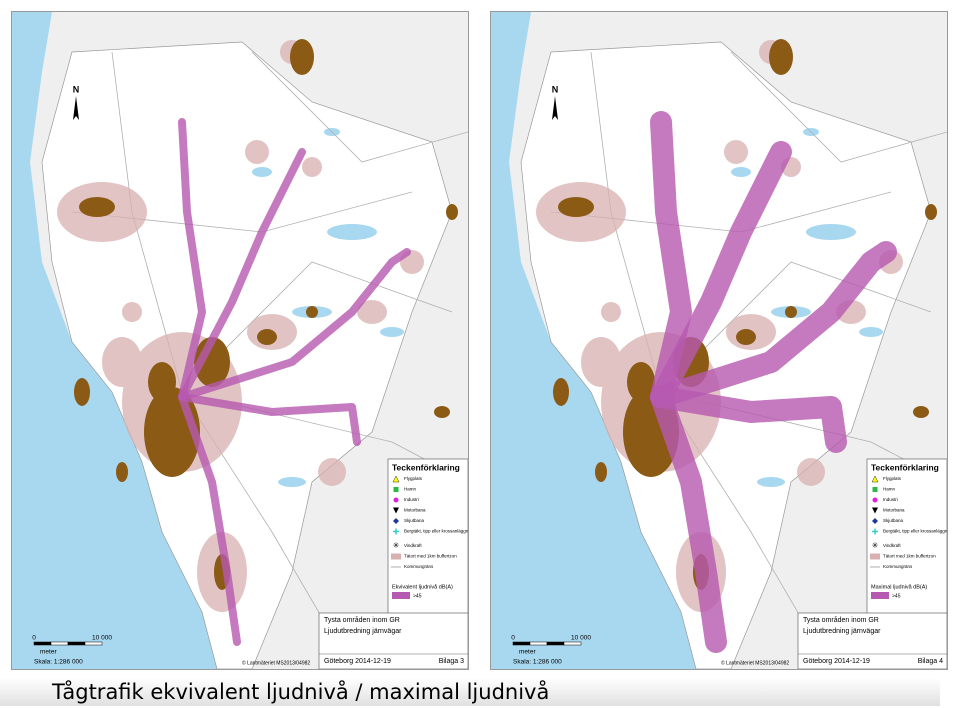 The width and height of the screenshot is (960, 708). I want to click on value-legend-title: Maximal ljudnivå dB(A), so click(899, 586).